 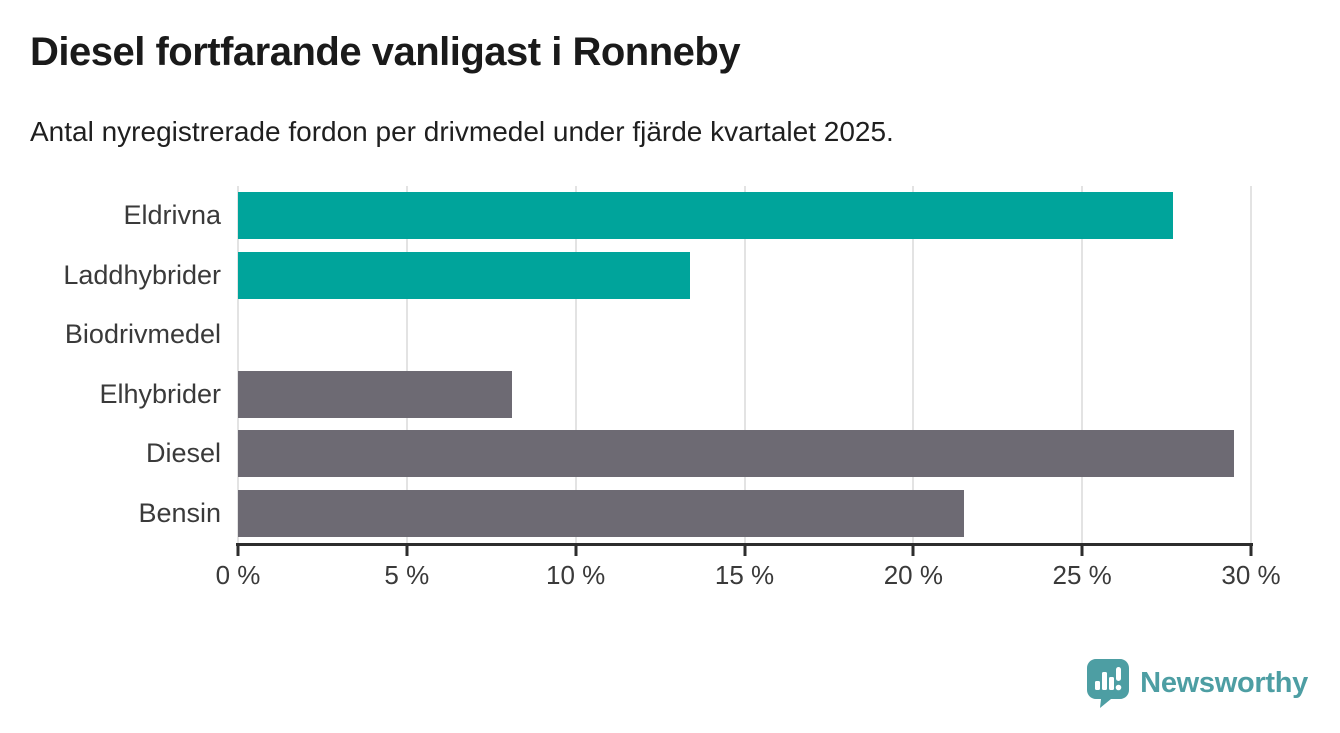 I want to click on newsworthy-logo: Newsworthy, so click(x=1197, y=683).